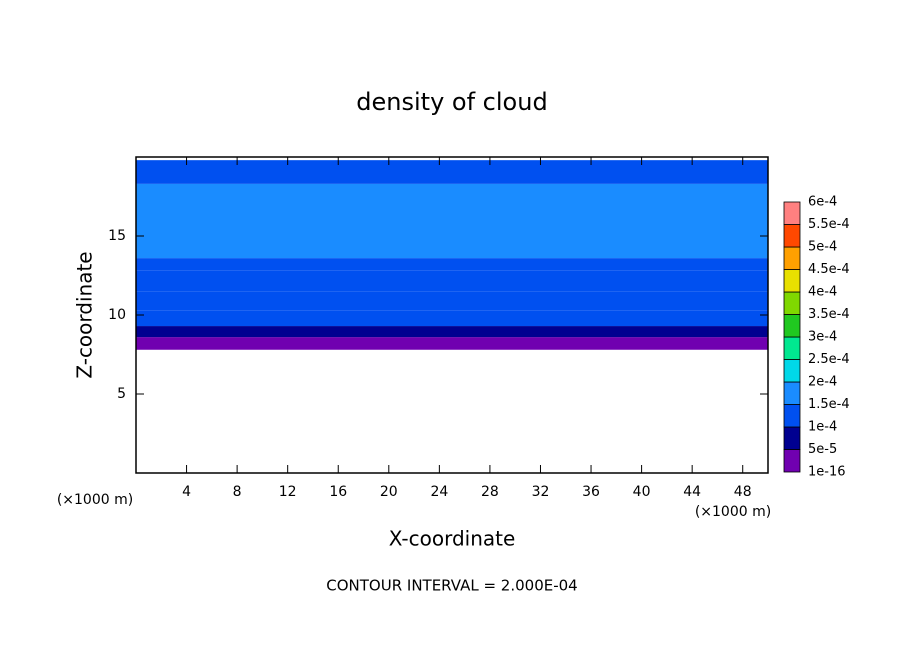  Describe the element at coordinates (288, 492) in the screenshot. I see `x-tick-label: 12` at that location.